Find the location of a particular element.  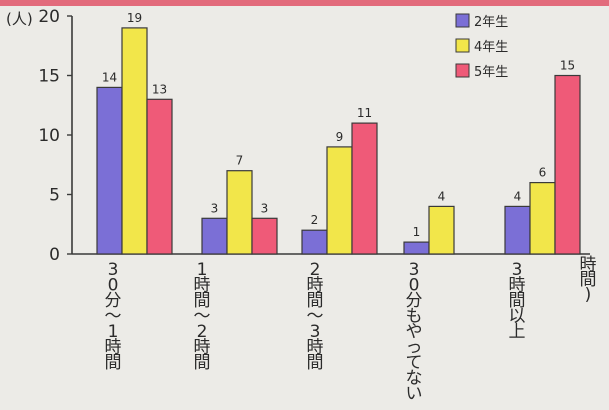

bar-value-label: 13 is located at coordinates (159, 89).